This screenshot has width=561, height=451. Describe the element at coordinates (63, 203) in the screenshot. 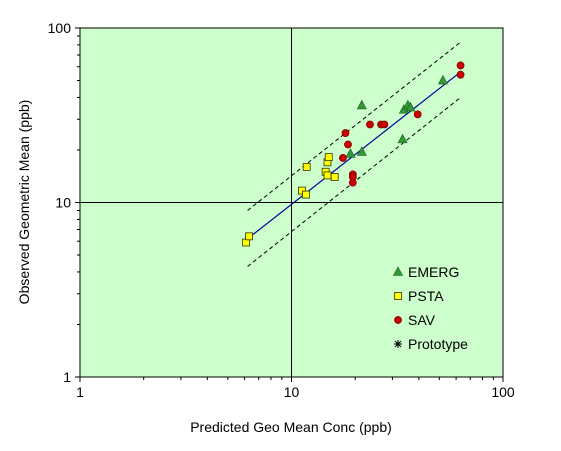

I see `y-tick-label: 10` at that location.